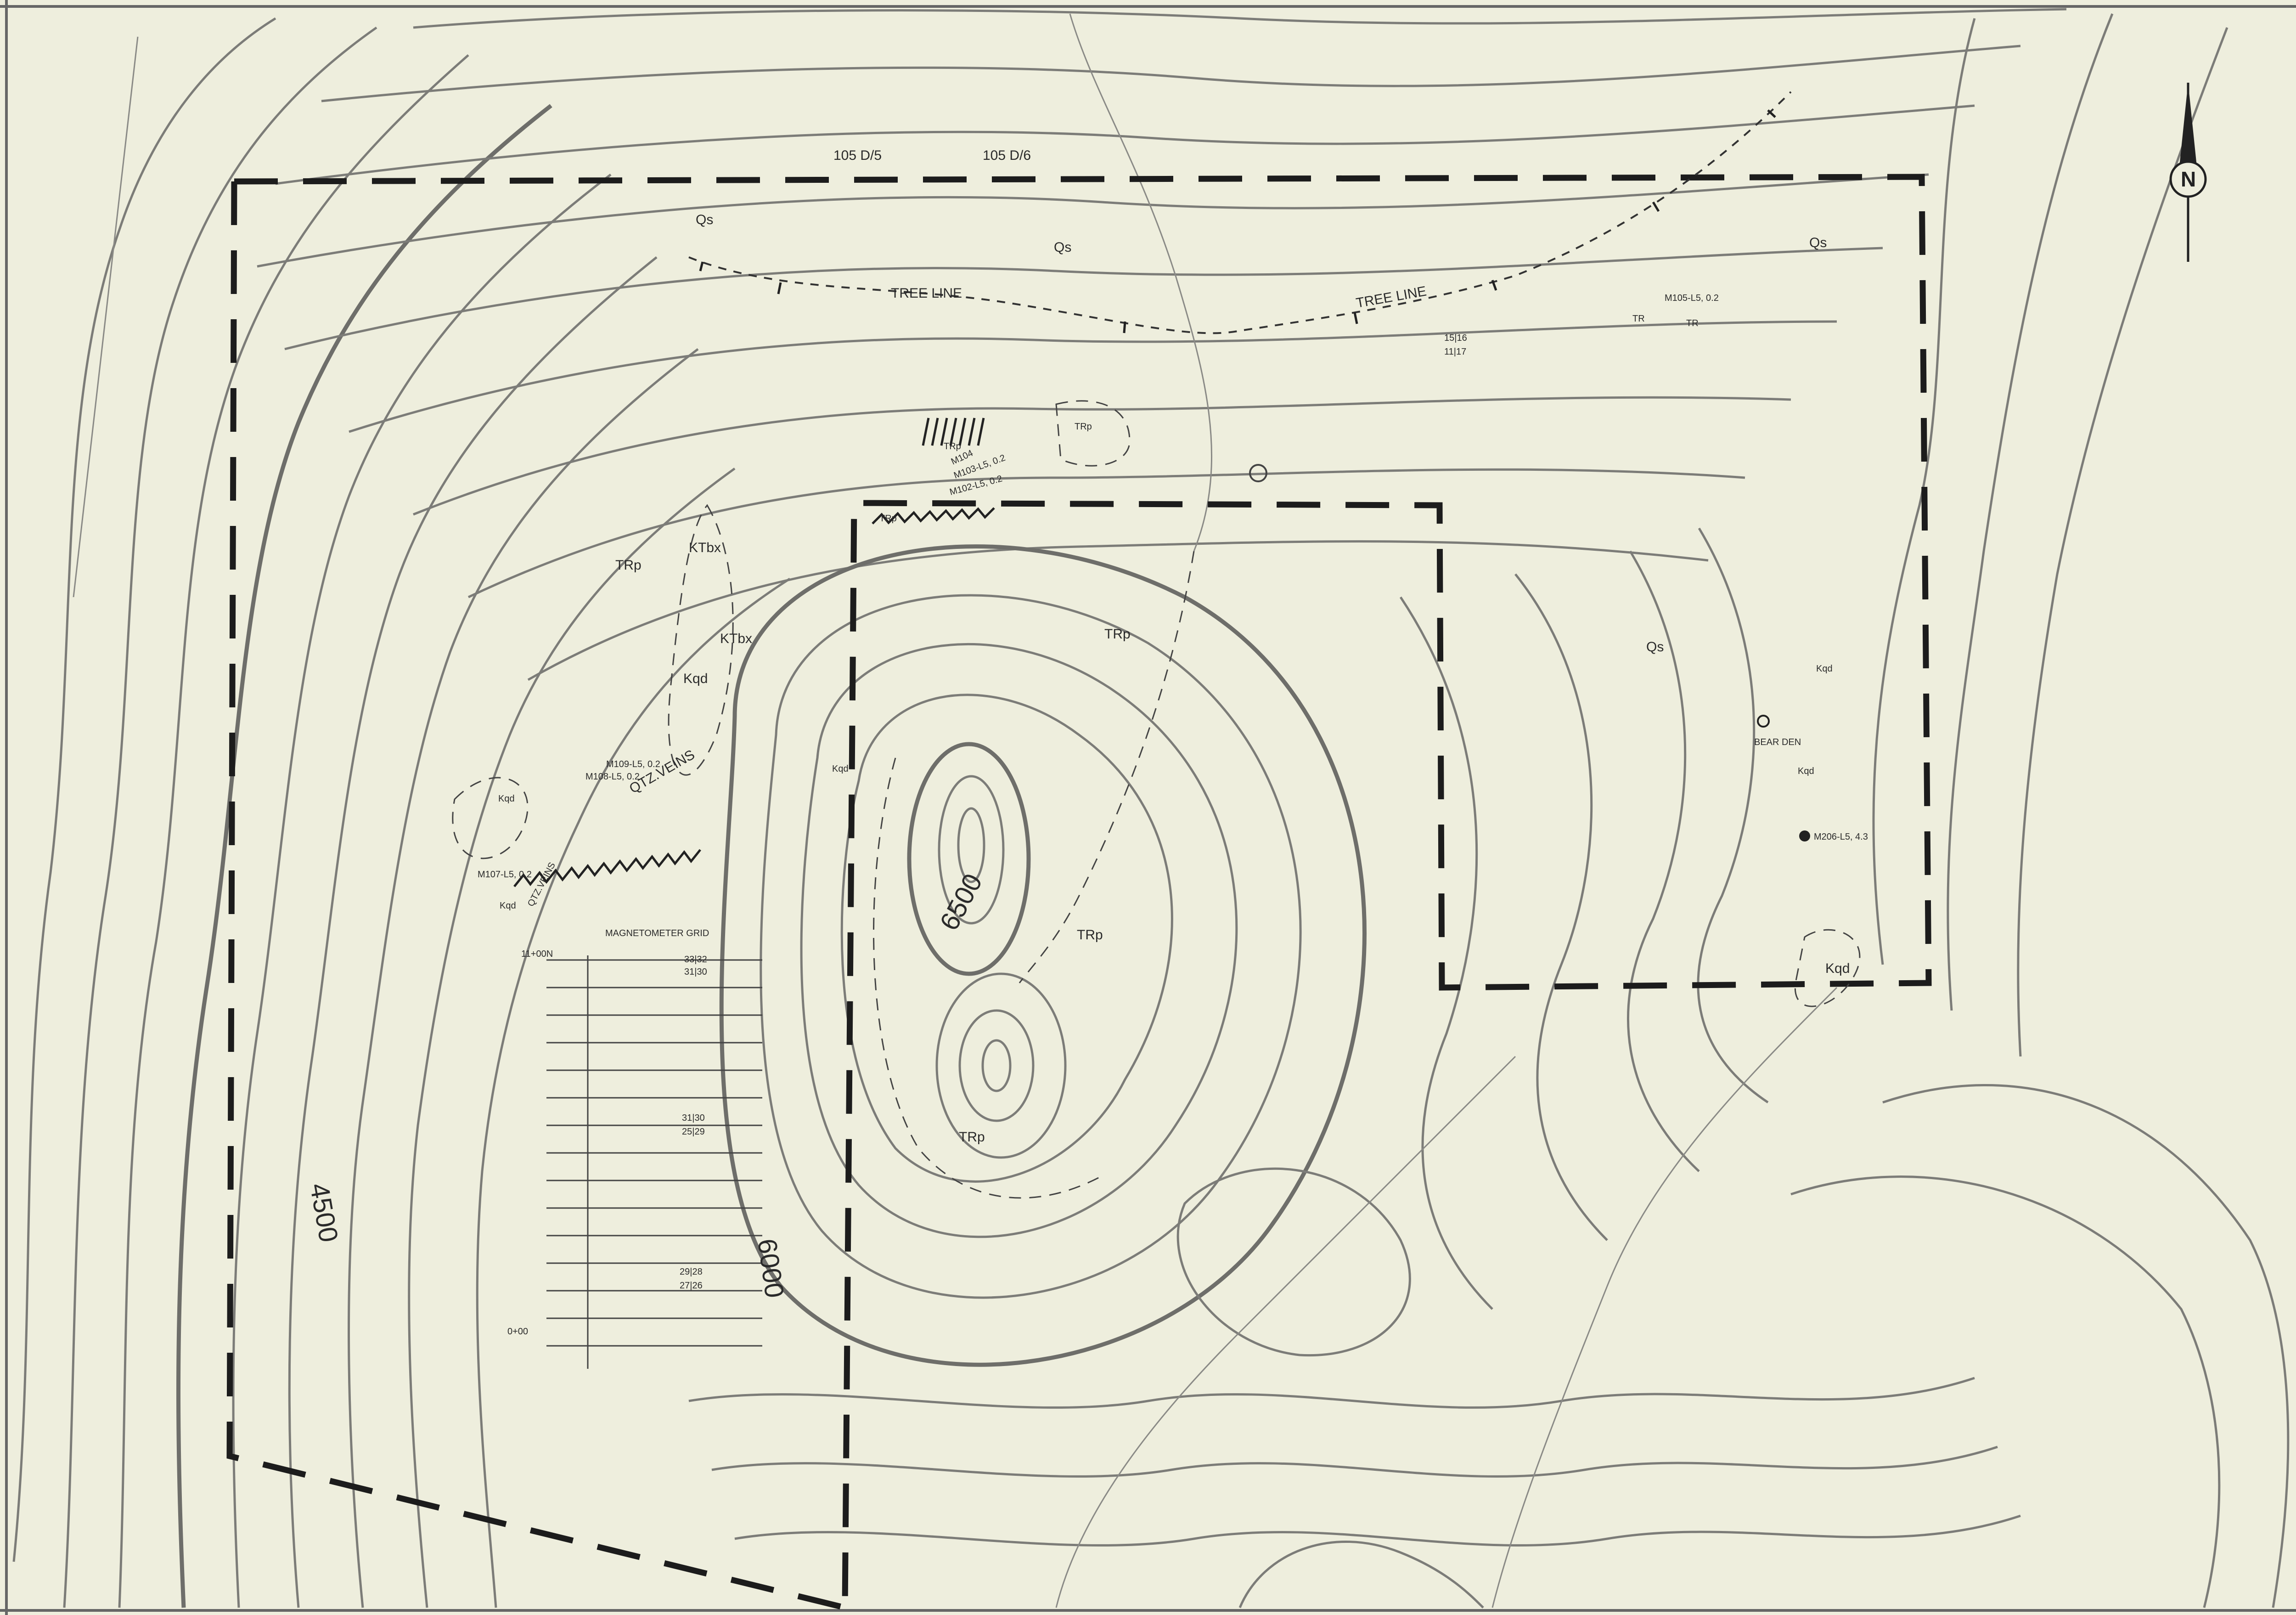  What do you see at coordinates (1763, 721) in the screenshot?
I see `bear-den-icon` at bounding box center [1763, 721].